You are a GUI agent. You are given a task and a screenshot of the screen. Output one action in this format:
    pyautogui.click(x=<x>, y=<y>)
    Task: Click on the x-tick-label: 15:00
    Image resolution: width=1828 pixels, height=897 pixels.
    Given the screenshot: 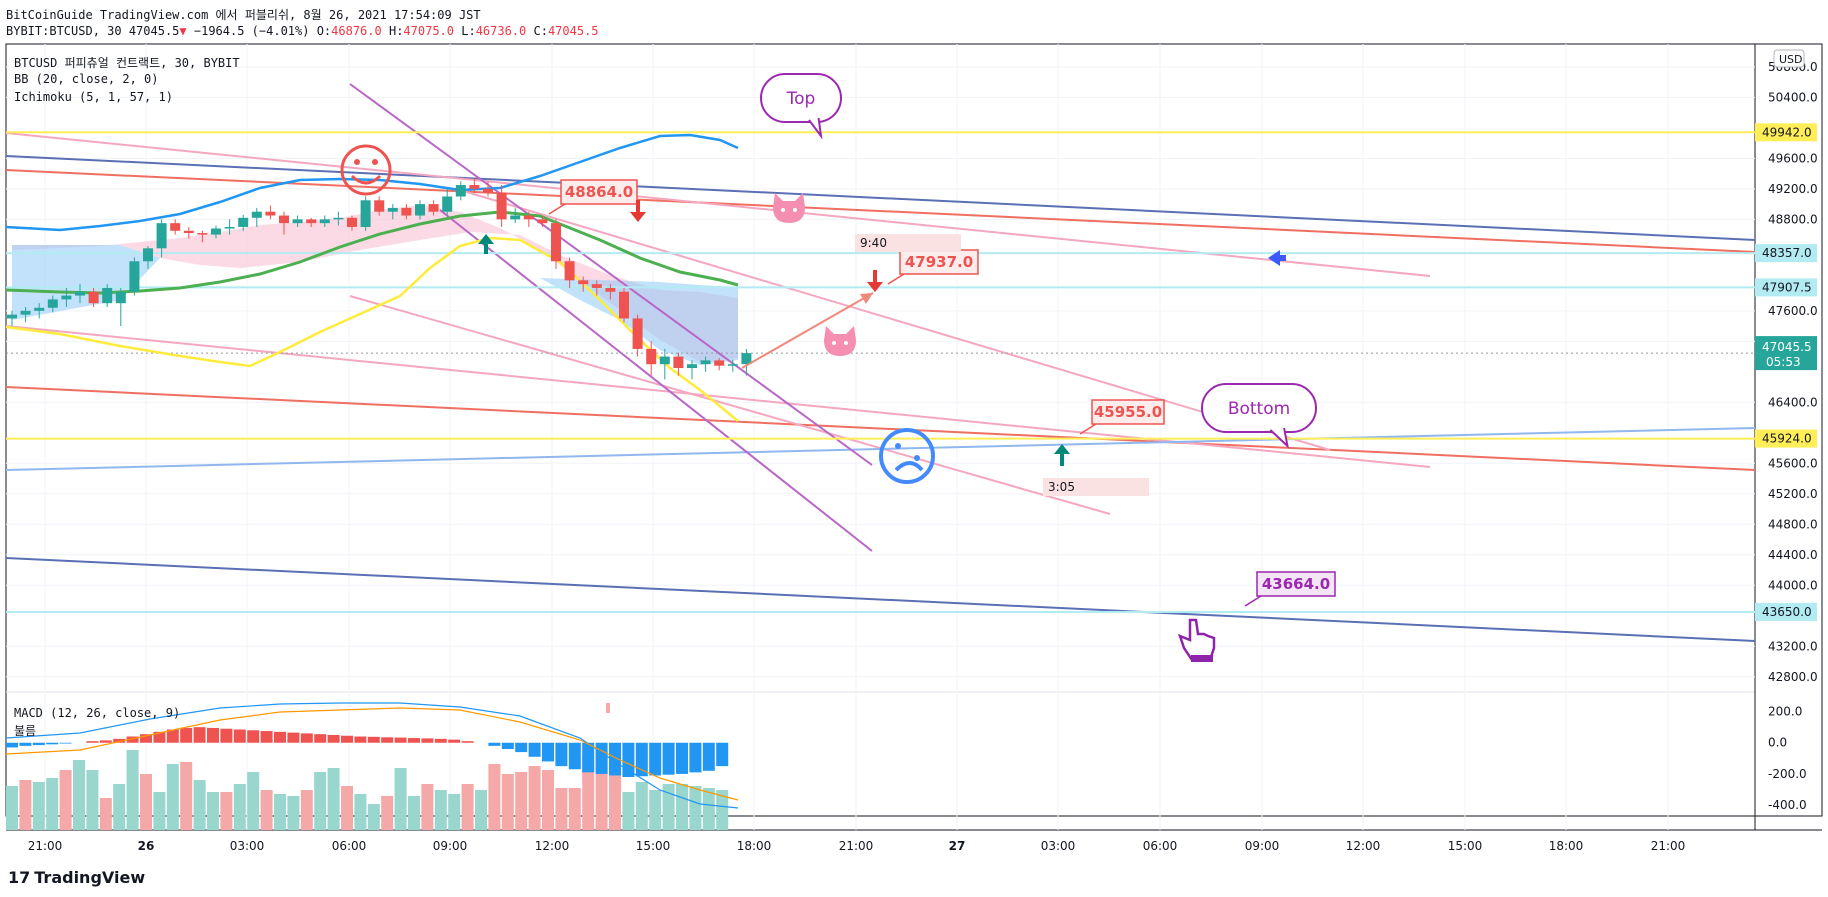 What is the action you would take?
    pyautogui.click(x=653, y=846)
    